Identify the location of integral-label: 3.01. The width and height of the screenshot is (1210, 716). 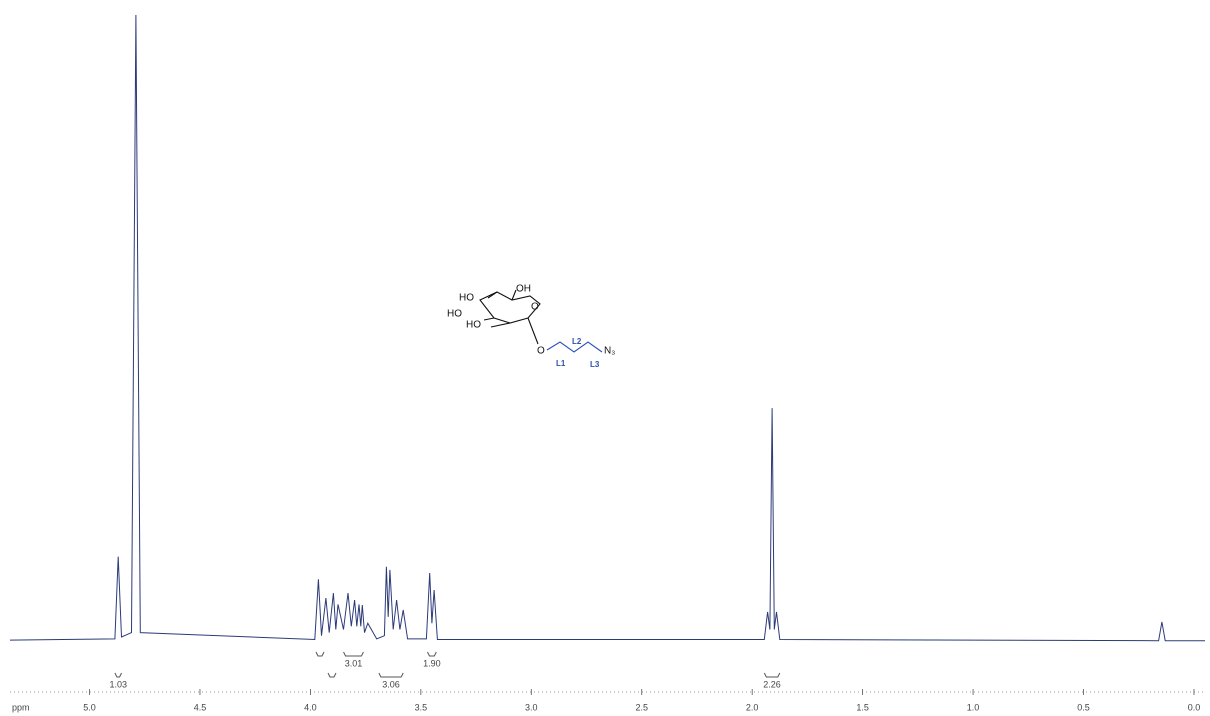
(354, 663).